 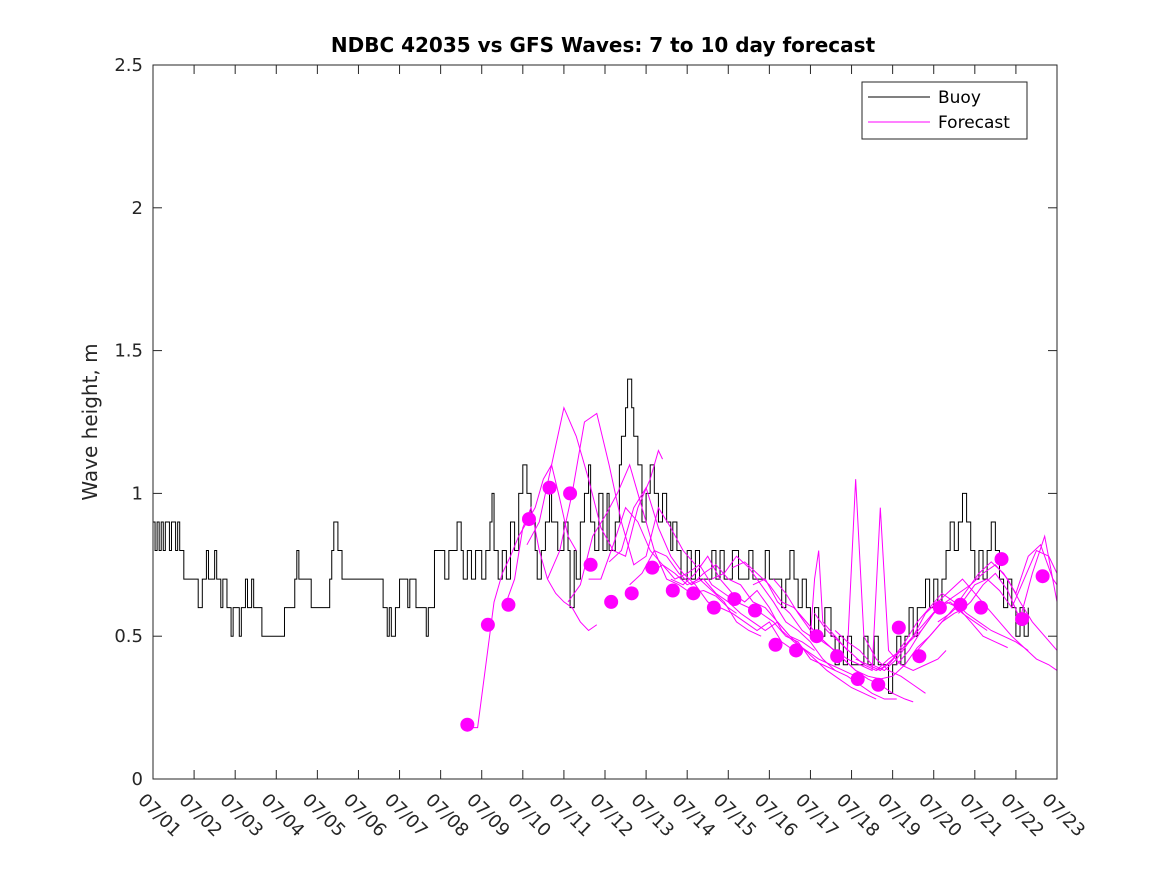 What do you see at coordinates (128, 636) in the screenshot?
I see `y-tick-label: 0.5` at bounding box center [128, 636].